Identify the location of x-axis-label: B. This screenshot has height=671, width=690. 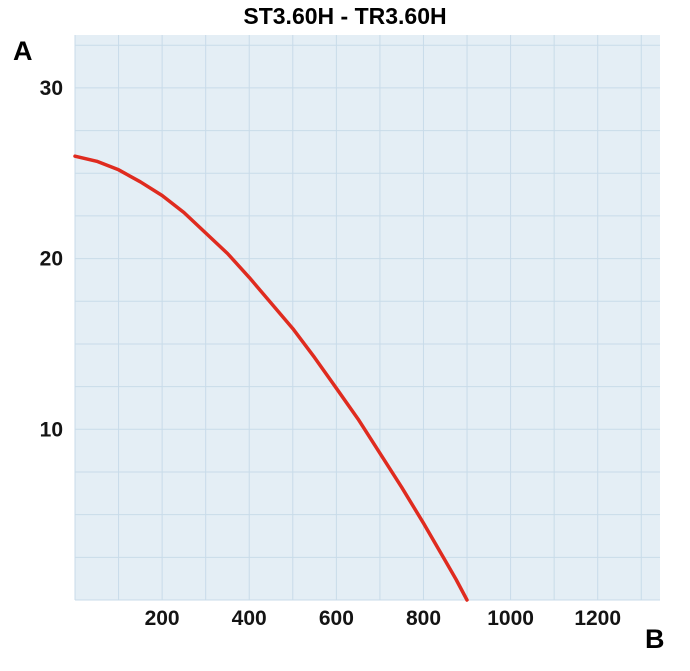
(655, 639).